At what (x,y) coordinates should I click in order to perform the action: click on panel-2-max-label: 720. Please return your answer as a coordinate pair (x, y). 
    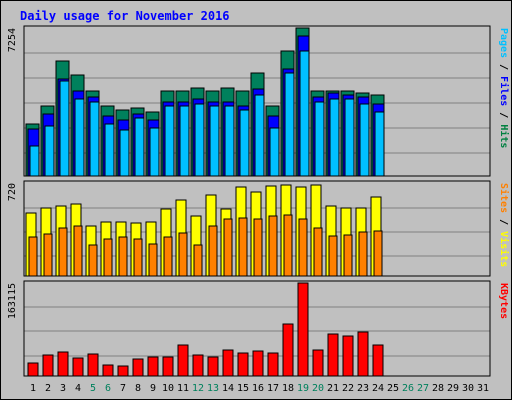
    Looking at the image, I should click on (12, 192).